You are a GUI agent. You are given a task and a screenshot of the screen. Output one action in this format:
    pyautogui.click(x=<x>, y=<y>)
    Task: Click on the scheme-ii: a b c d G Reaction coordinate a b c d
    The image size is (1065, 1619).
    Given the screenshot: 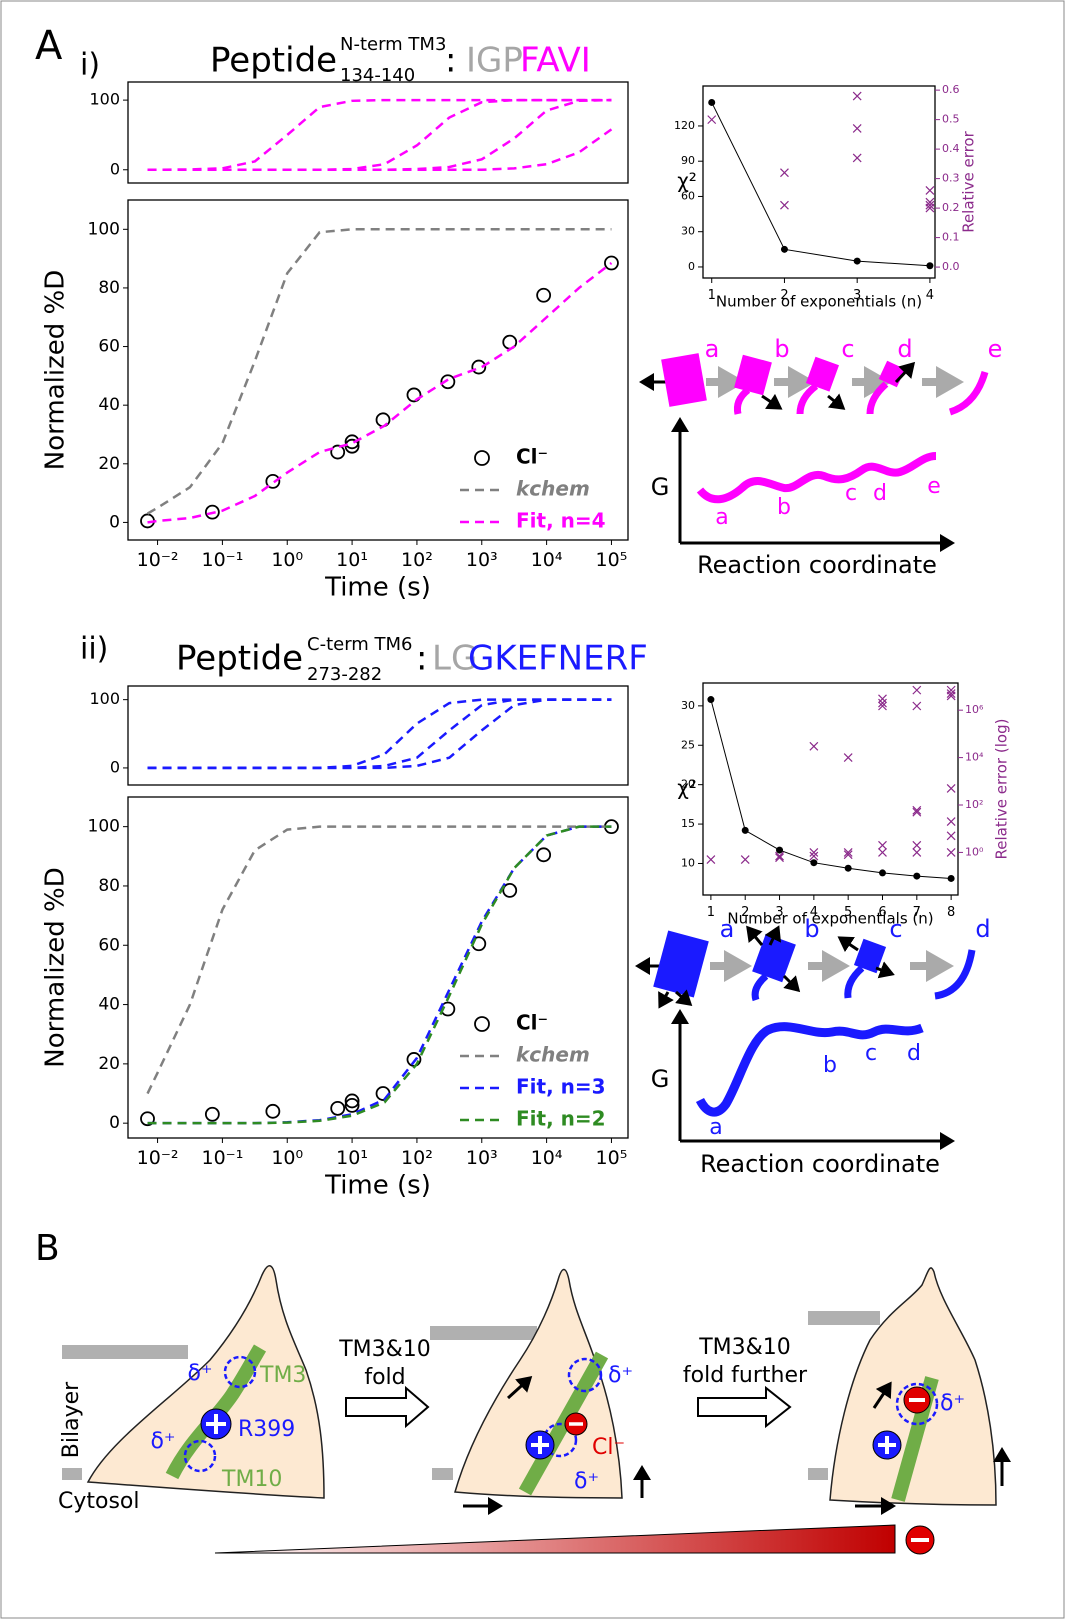 What is the action you would take?
    pyautogui.click(x=813, y=1046)
    